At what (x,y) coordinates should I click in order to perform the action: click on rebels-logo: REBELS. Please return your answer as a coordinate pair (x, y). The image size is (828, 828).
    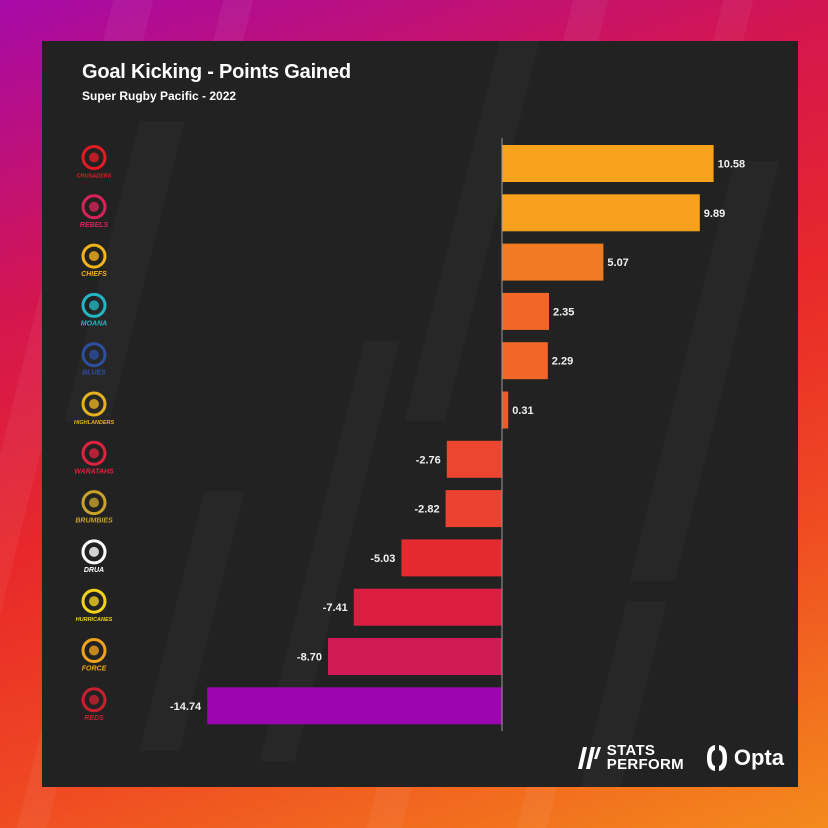
    Looking at the image, I should click on (94, 211).